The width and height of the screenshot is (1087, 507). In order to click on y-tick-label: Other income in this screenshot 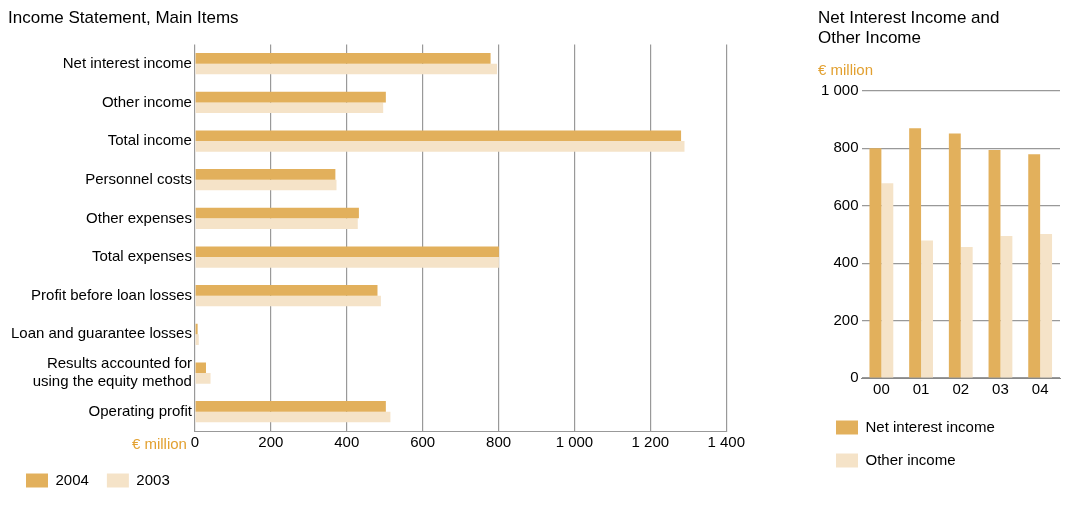, I will do `click(146, 101)`.